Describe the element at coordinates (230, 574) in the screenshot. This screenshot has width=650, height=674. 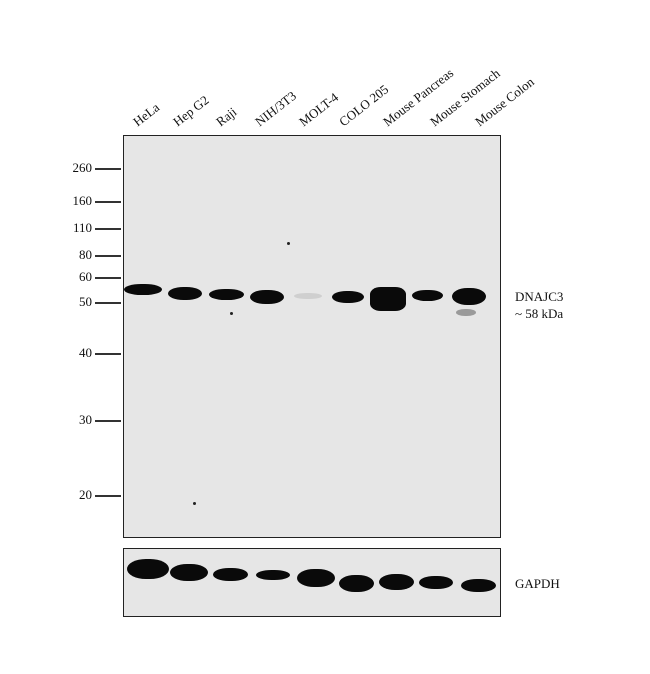
I see `gapdh-band-raji` at that location.